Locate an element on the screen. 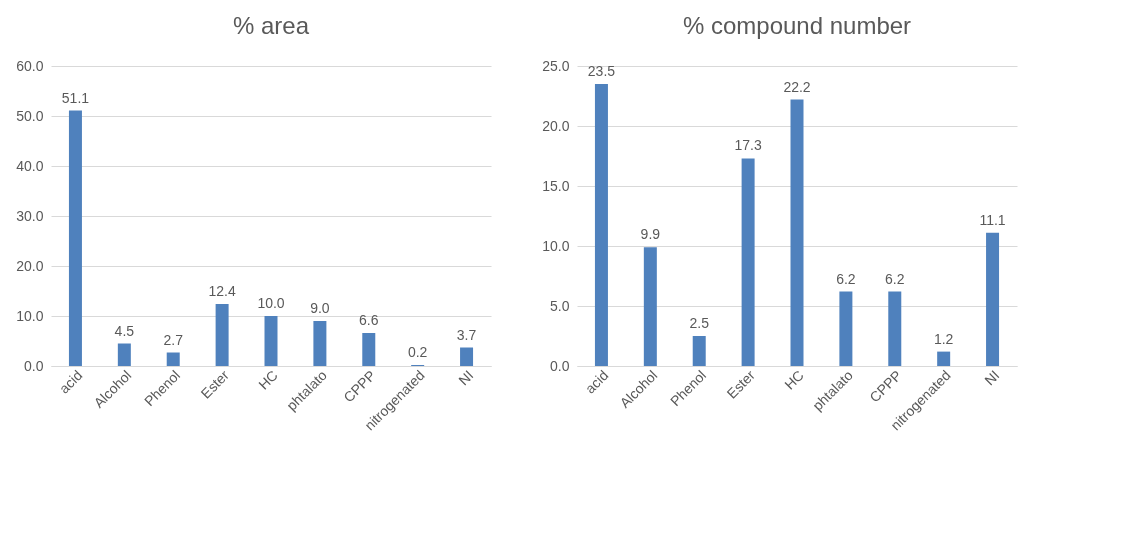 This screenshot has width=1121, height=541. chart-title: % compound number is located at coordinates (797, 25).